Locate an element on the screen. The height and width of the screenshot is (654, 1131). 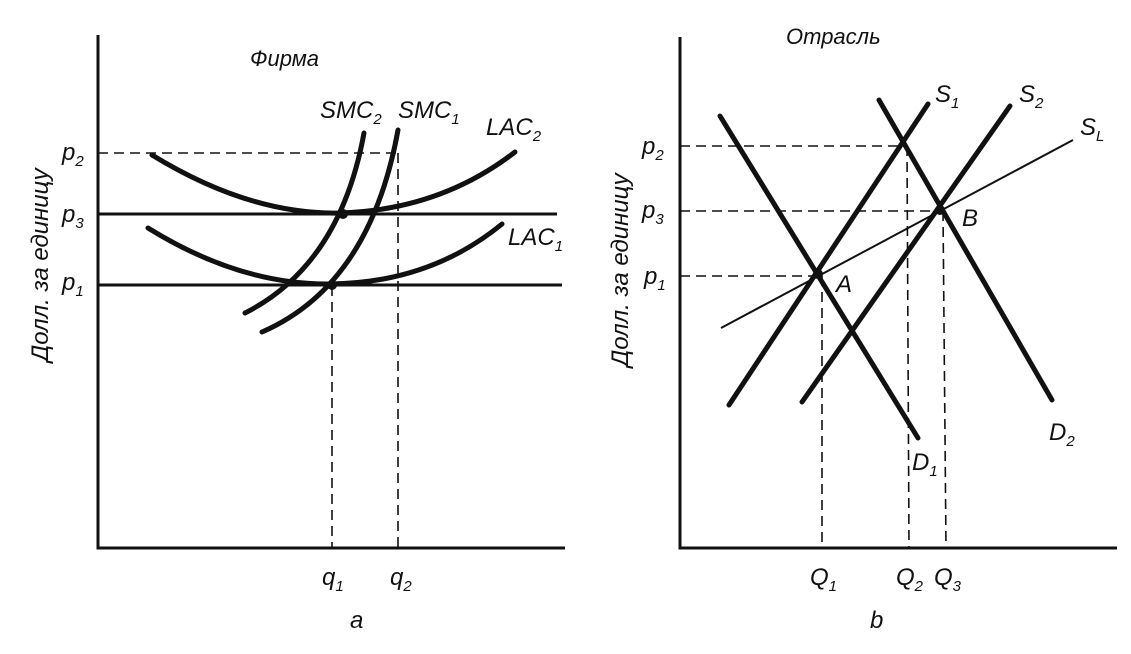
q1-label: q1 is located at coordinates (333, 579).